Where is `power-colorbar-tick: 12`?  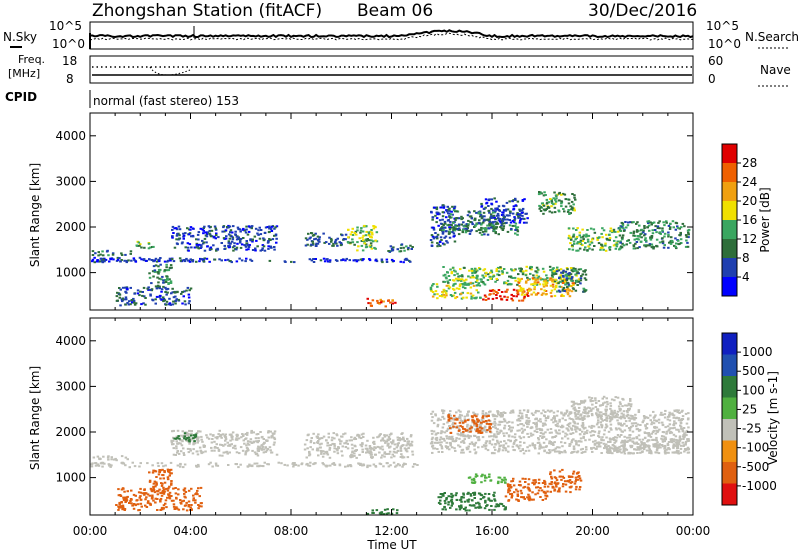 power-colorbar-tick: 12 is located at coordinates (749, 239).